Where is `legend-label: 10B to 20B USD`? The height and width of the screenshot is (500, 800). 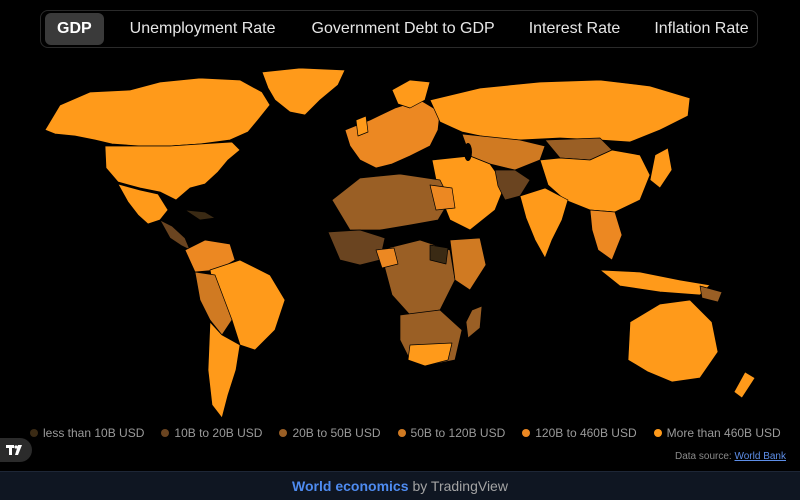 legend-label: 10B to 20B USD is located at coordinates (218, 433).